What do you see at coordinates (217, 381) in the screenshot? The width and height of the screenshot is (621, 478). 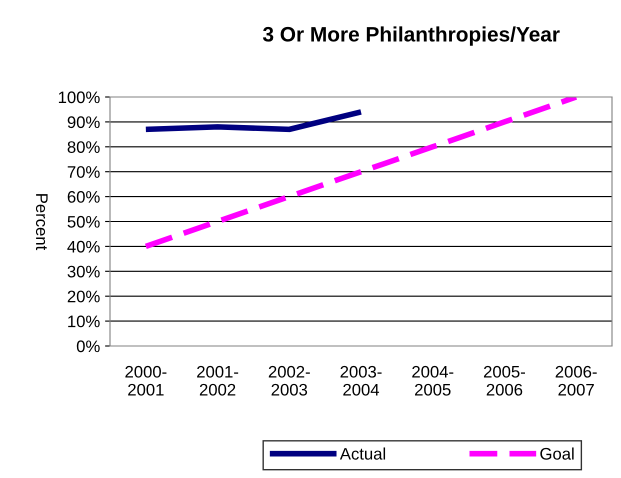 I see `x-tick-label: 2001- 2002` at bounding box center [217, 381].